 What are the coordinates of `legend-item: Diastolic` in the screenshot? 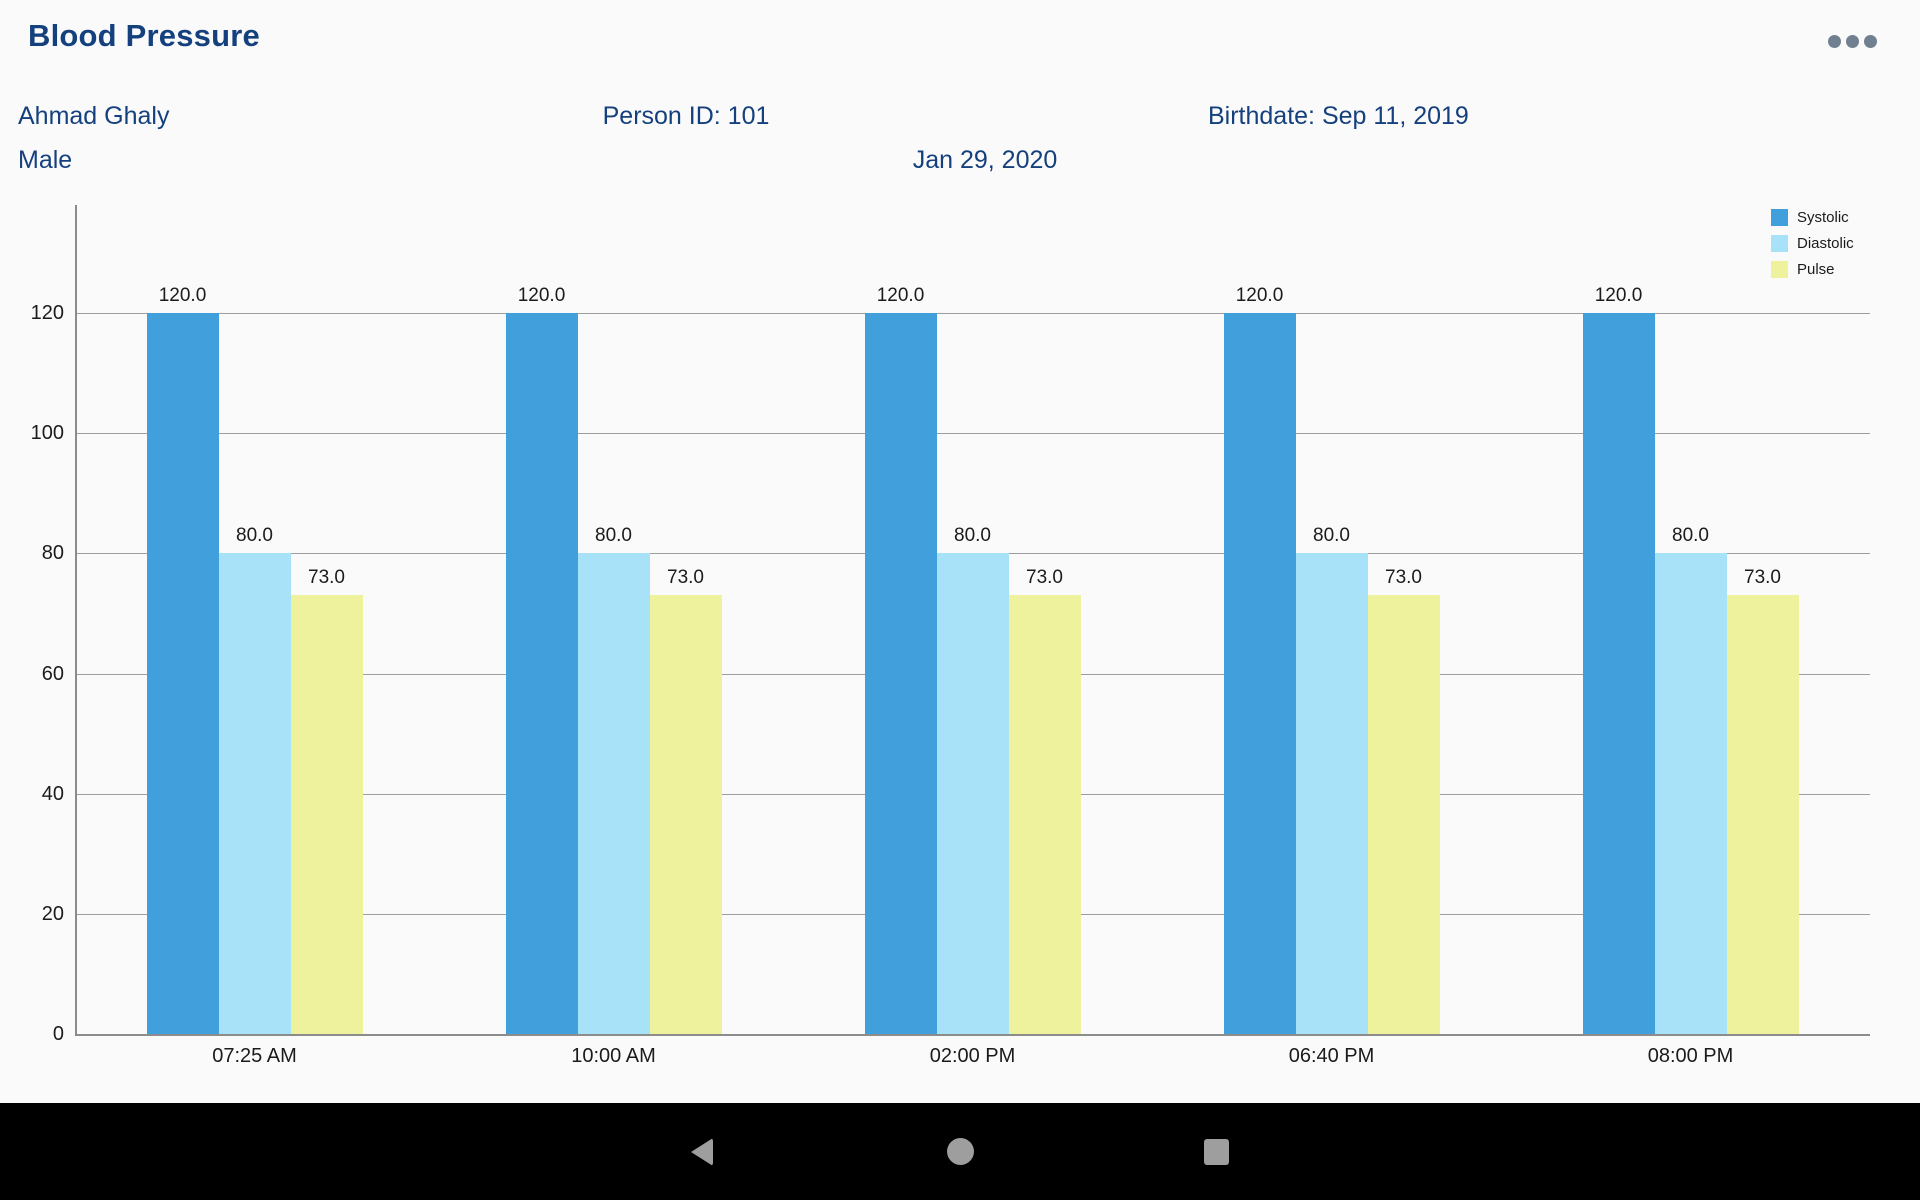 It's located at (1812, 243).